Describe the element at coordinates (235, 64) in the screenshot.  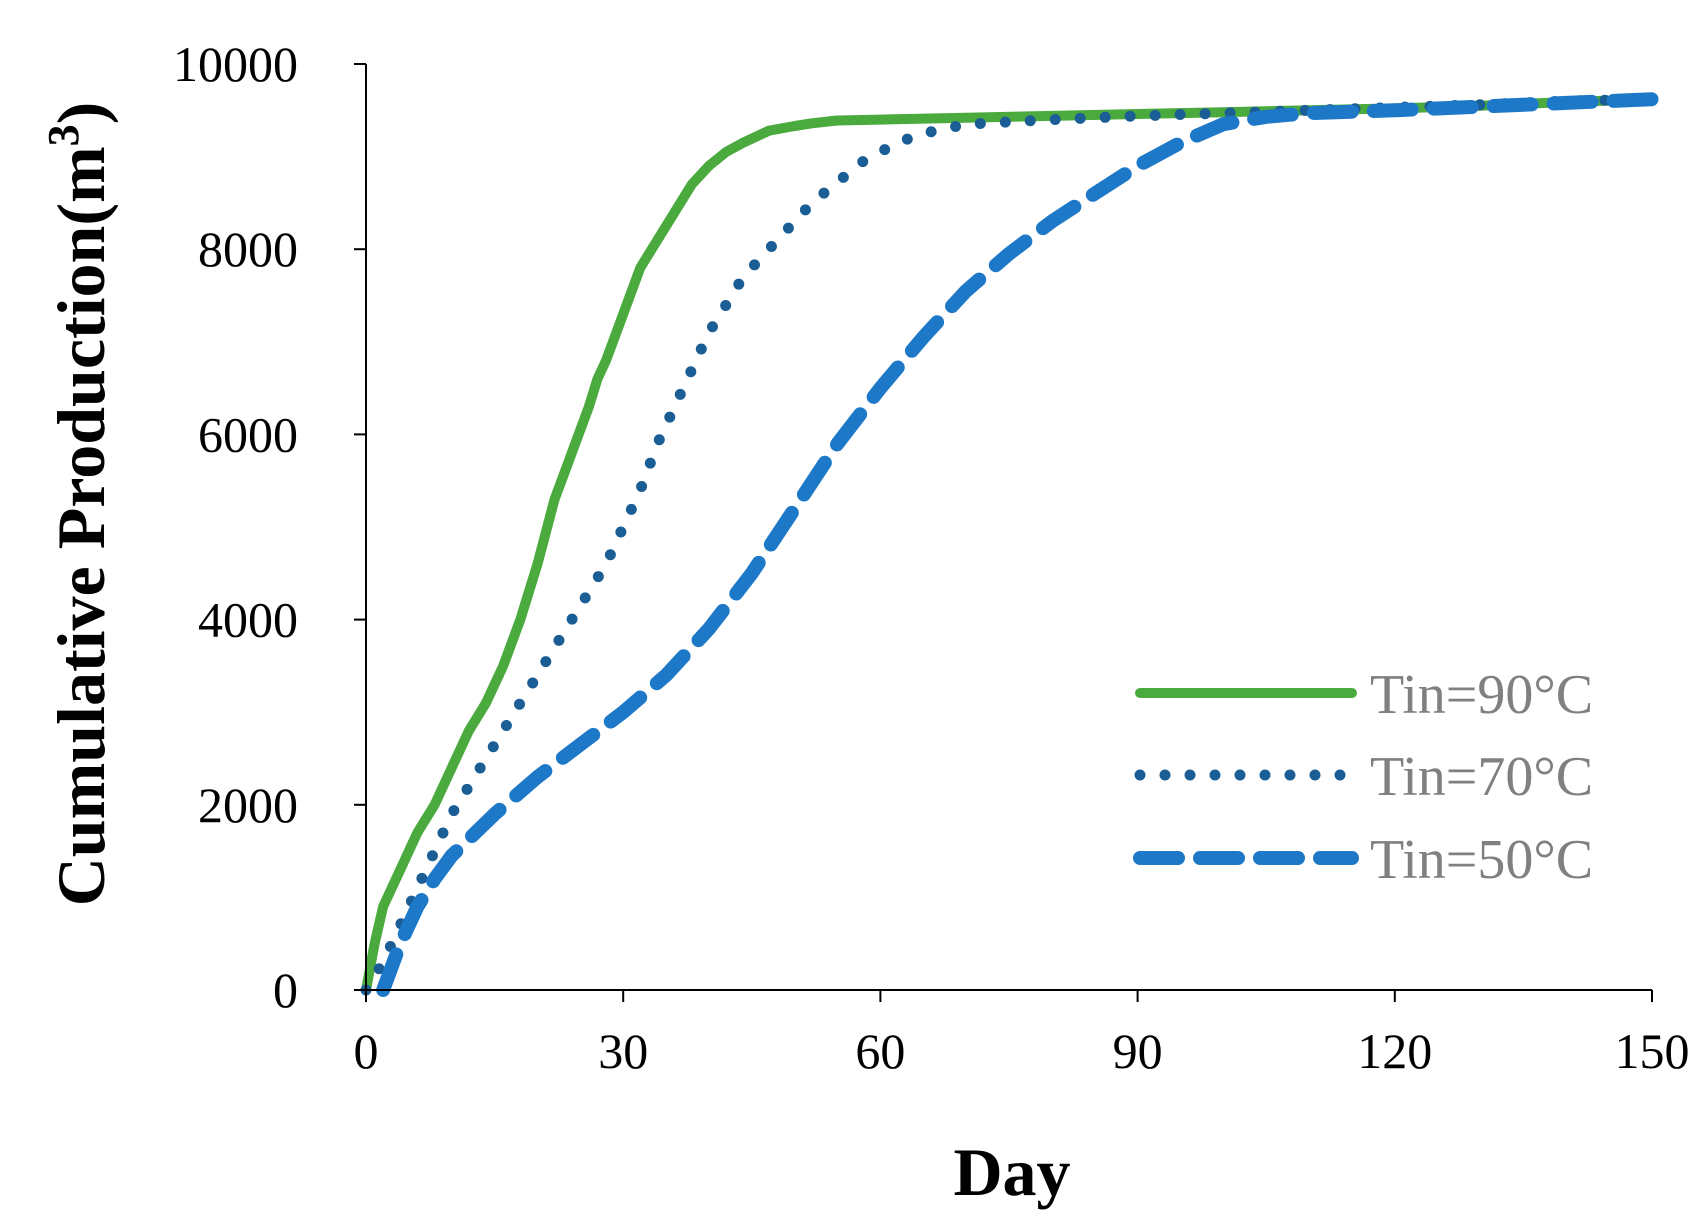
I see `y-tick-label: 10000` at that location.